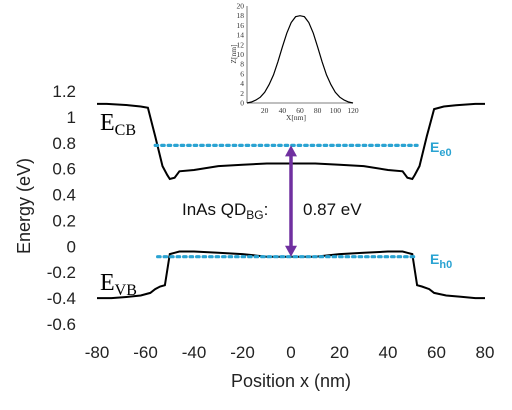 This screenshot has width=512, height=410. Describe the element at coordinates (291, 151) in the screenshot. I see `arrow-head-up` at that location.